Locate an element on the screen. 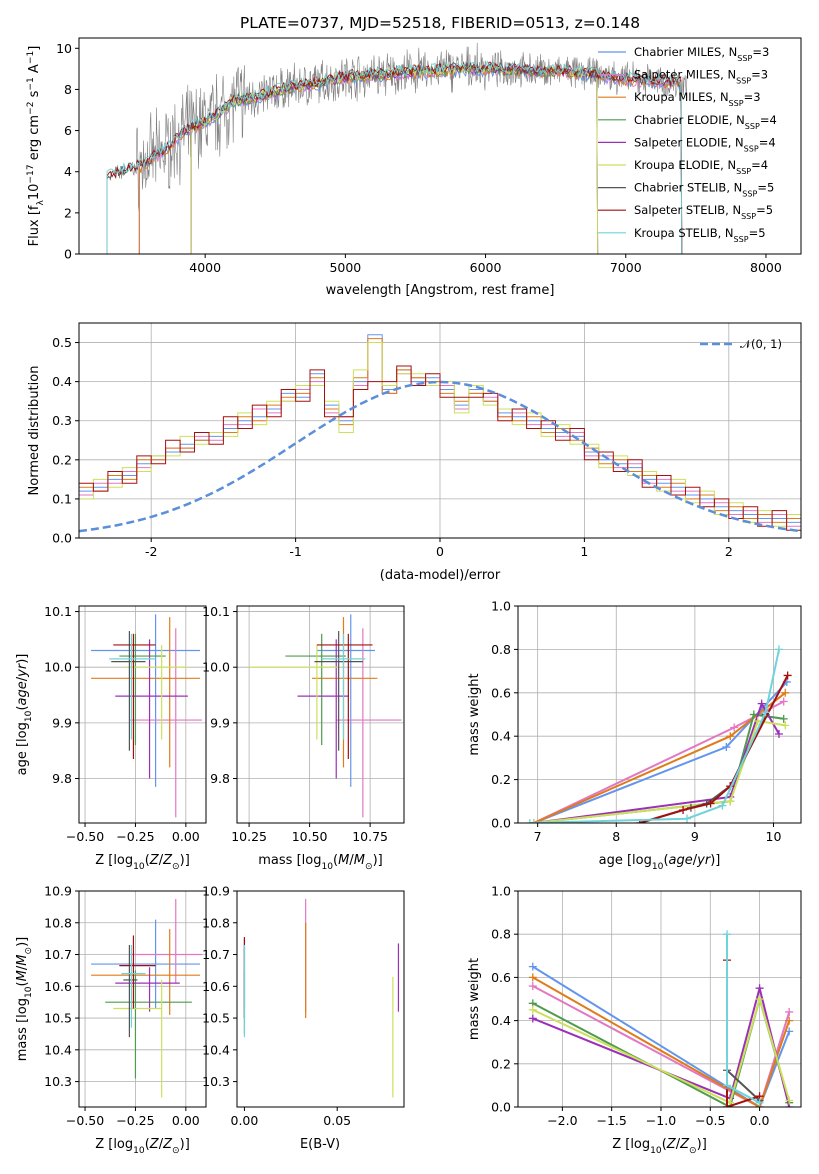  x-tick-label: −0.50 is located at coordinates (85, 1120).